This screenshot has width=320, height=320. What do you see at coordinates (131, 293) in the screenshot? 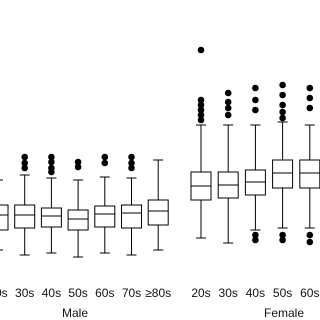
I see `x-tick-label: 70s` at bounding box center [131, 293].